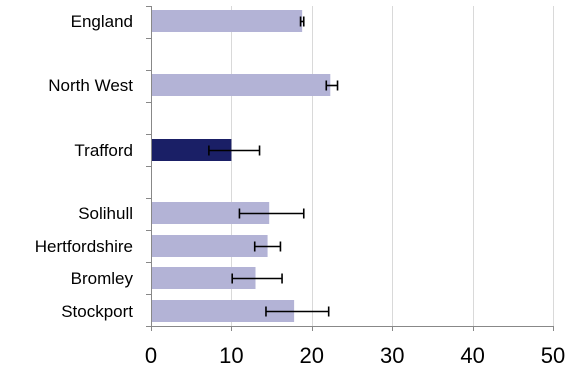 The image size is (568, 374). I want to click on x-tick-label: 30, so click(392, 355).